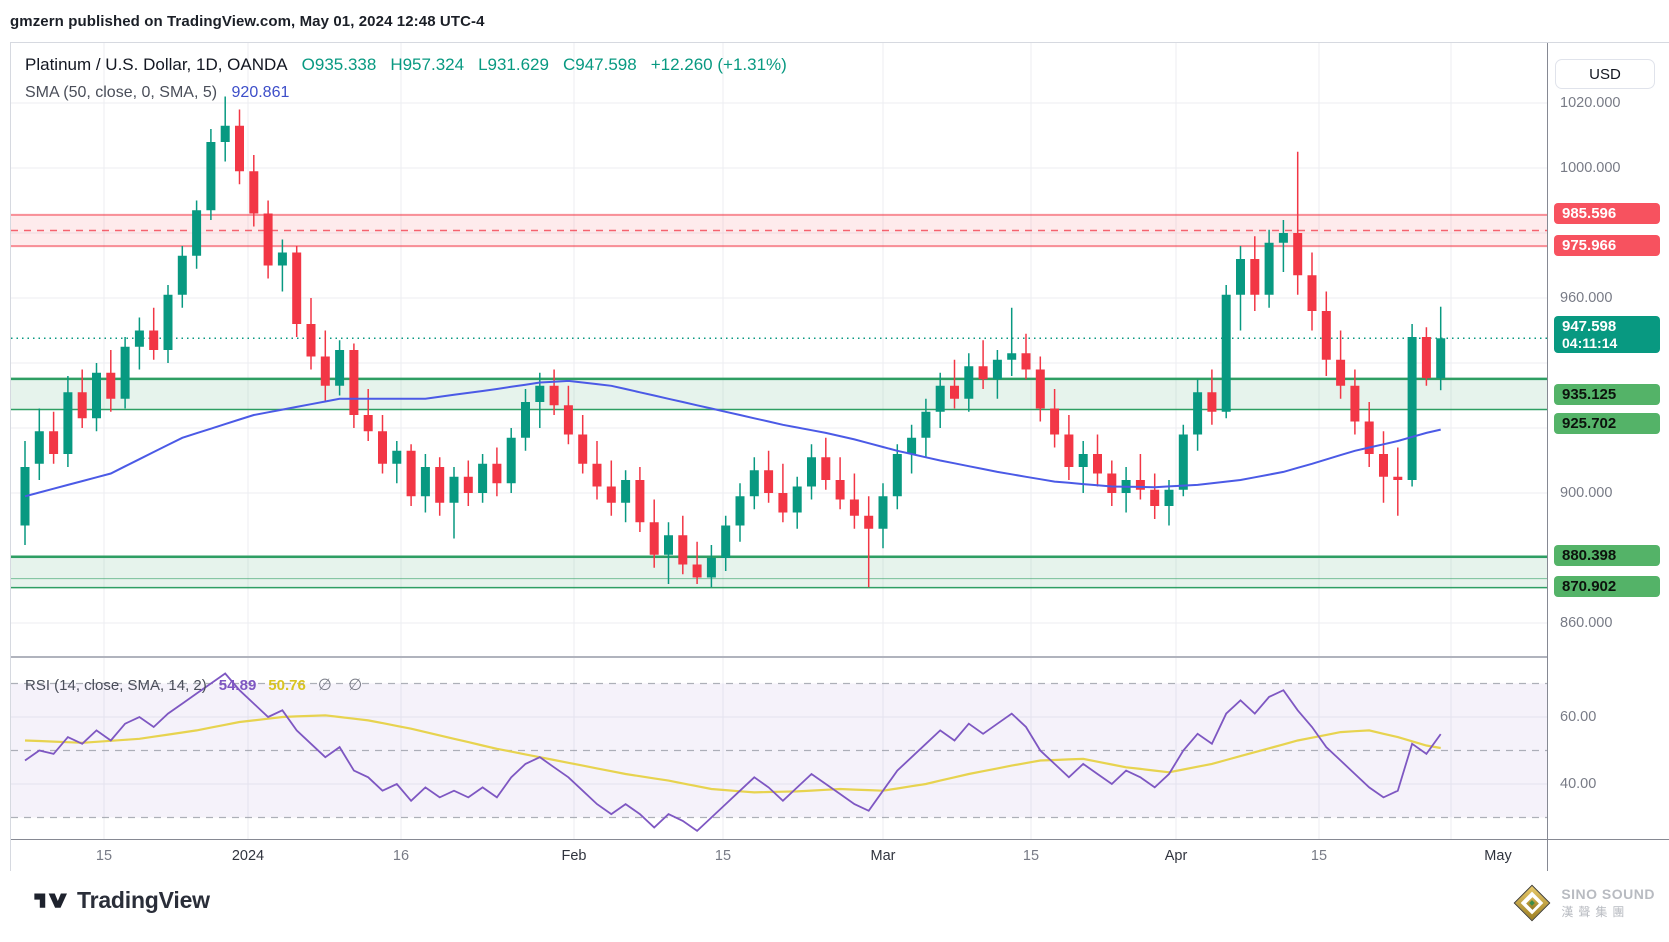 This screenshot has height=942, width=1669. I want to click on time-axis-label: May, so click(1498, 856).